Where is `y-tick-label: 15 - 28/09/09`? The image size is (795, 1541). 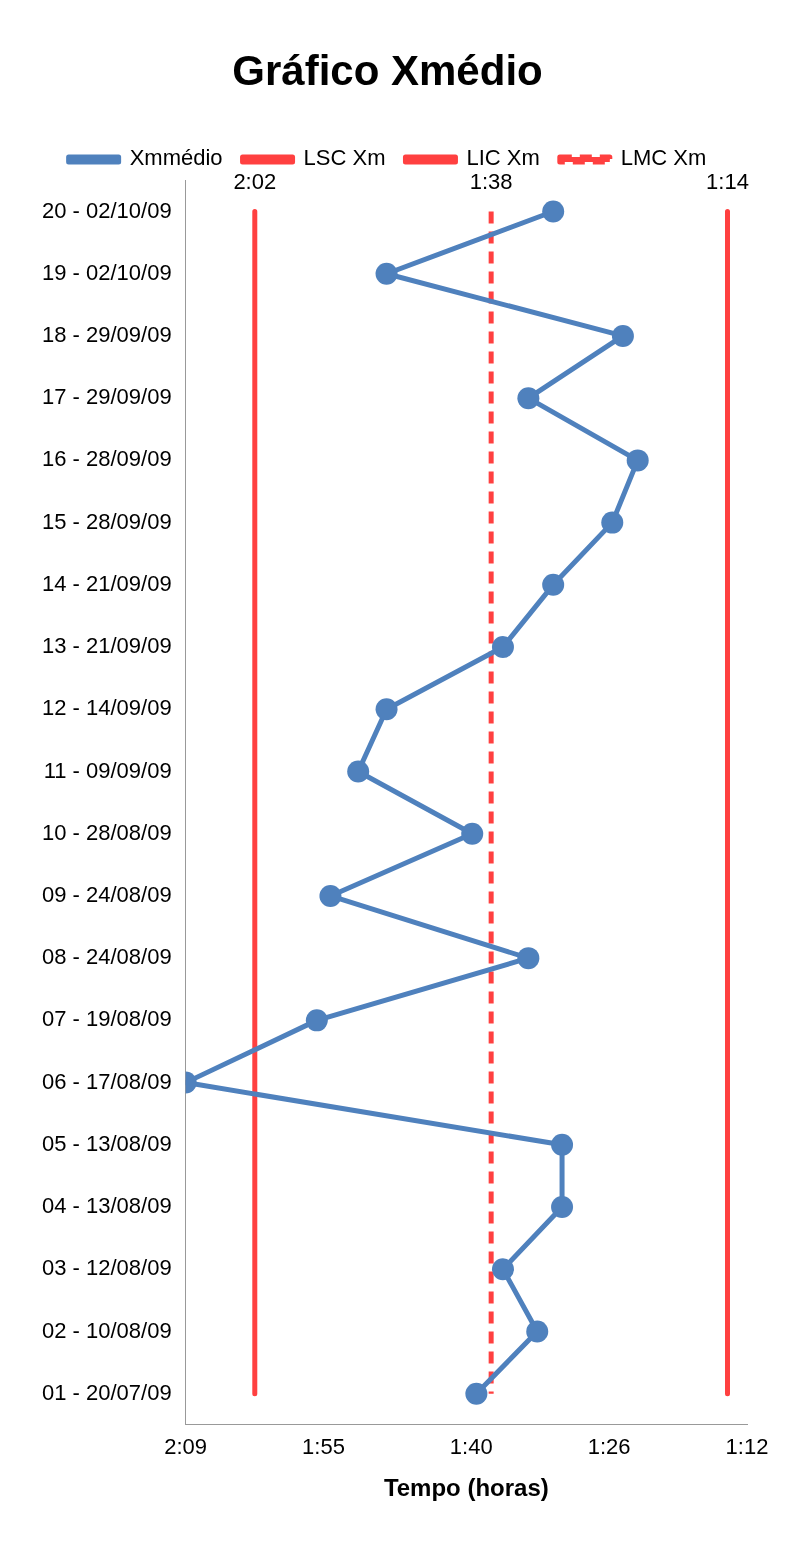 y-tick-label: 15 - 28/09/09 is located at coordinates (106, 521).